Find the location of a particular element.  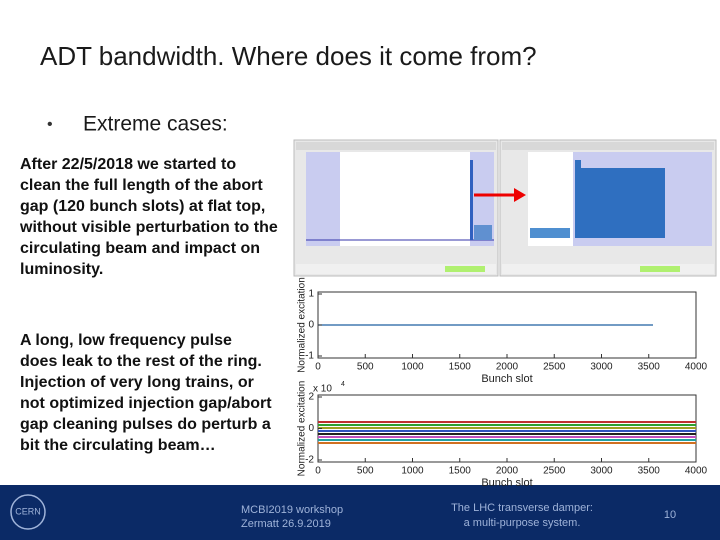

bullet-text: Extreme cases: is located at coordinates (155, 124).